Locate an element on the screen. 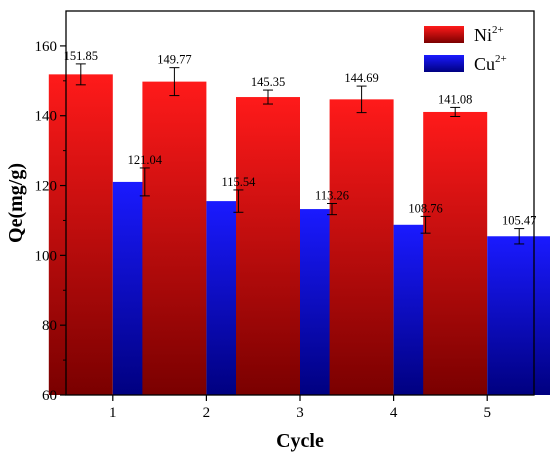 The image size is (550, 462). data-label-ni-cycle-3: 145.35 is located at coordinates (268, 82).